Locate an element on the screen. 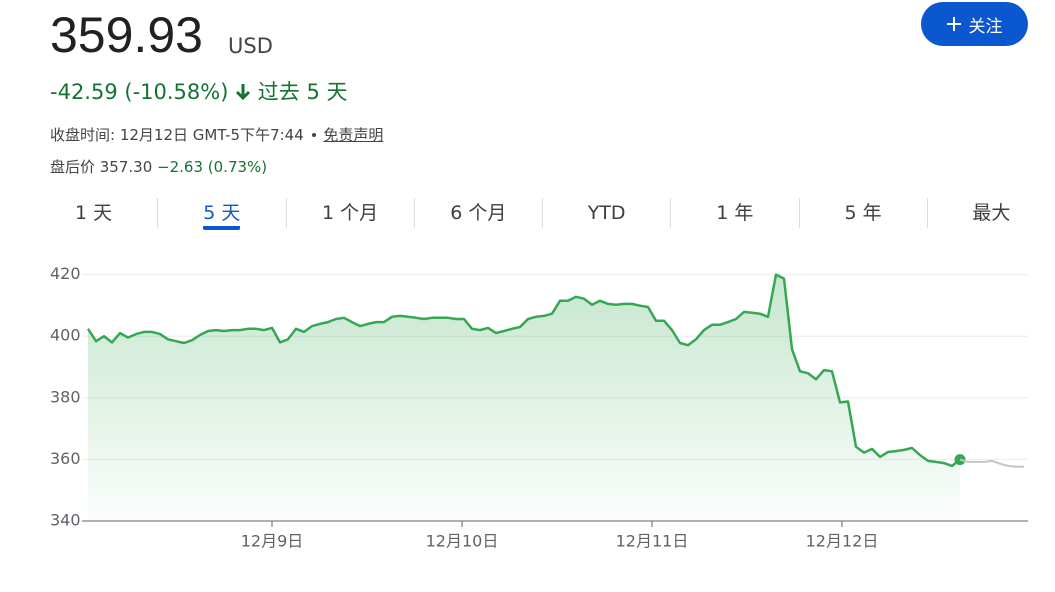 Image resolution: width=1055 pixels, height=592 pixels. price: 359.93 is located at coordinates (126, 35).